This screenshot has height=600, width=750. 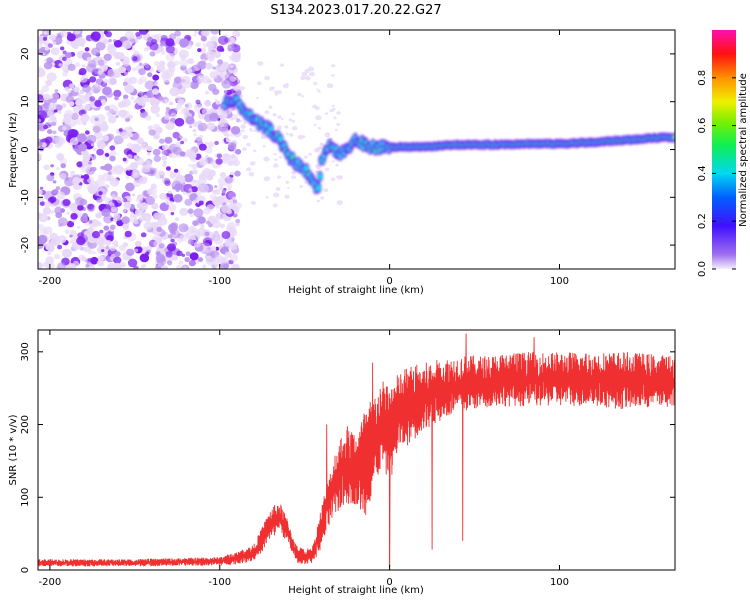 What do you see at coordinates (320, 176) in the screenshot?
I see `ridge-blob` at bounding box center [320, 176].